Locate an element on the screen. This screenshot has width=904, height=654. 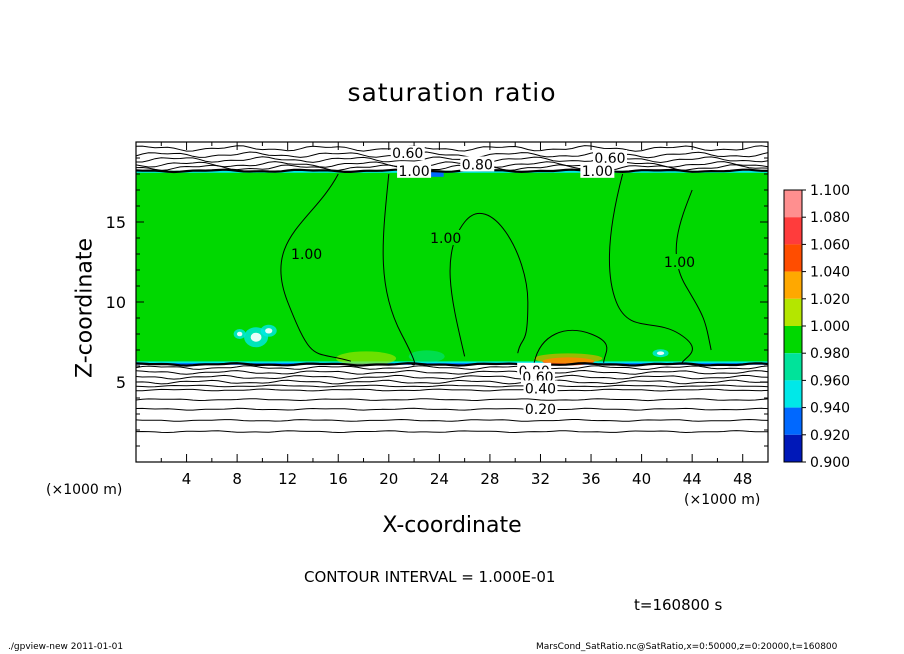
y-tick-label: 10 is located at coordinates (116, 302).